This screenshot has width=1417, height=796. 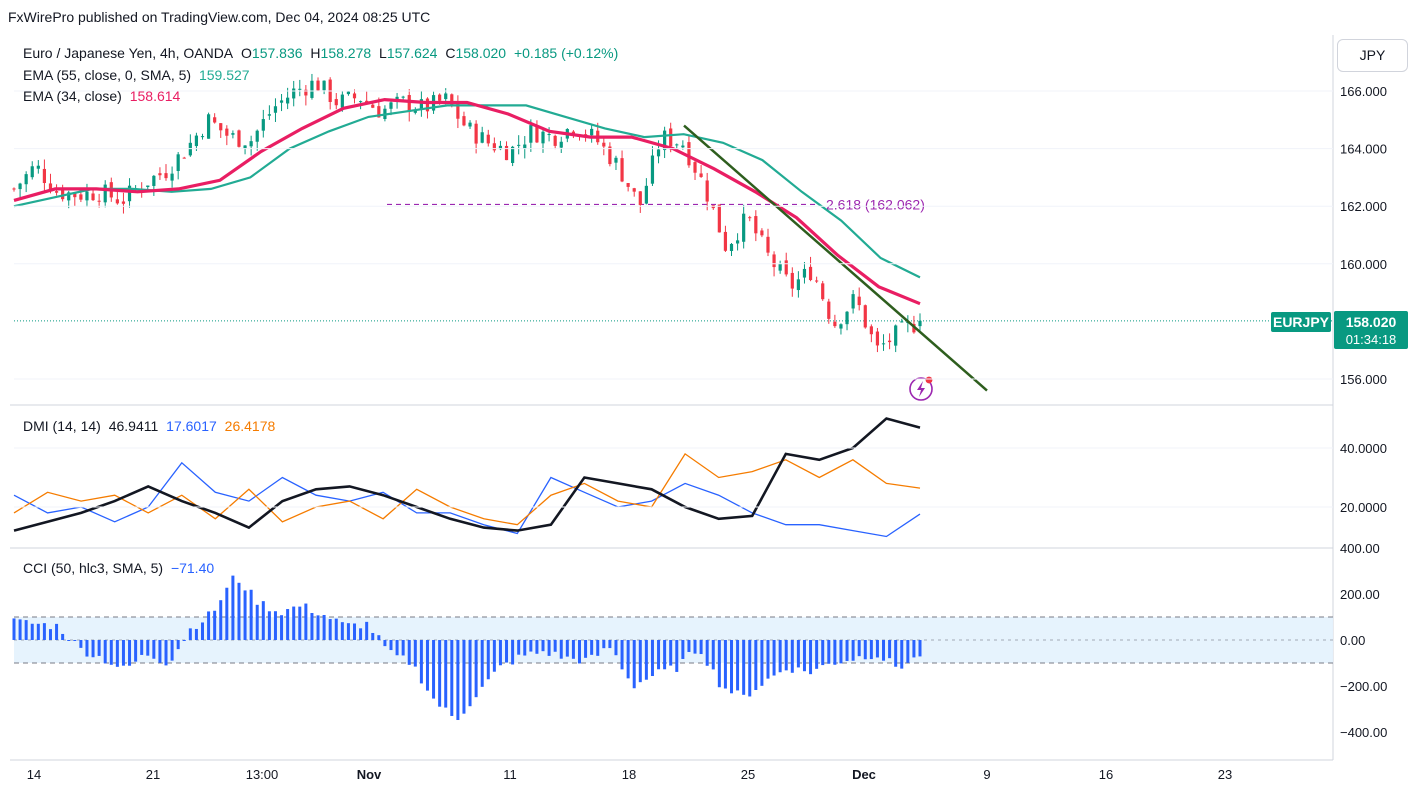 What do you see at coordinates (1363, 732) in the screenshot?
I see `cci-tick: −400.00` at bounding box center [1363, 732].